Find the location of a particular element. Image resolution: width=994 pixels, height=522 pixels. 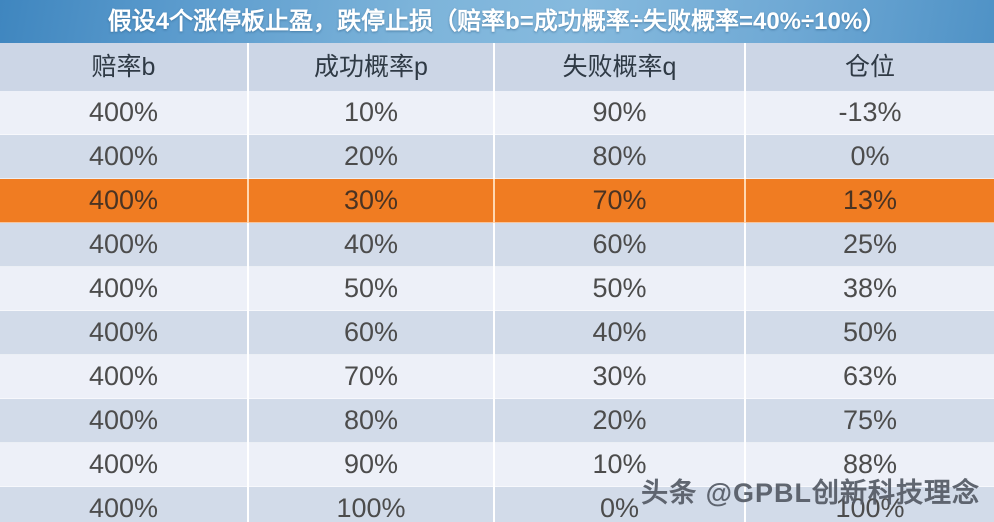

cell-win-prob: 30% is located at coordinates (371, 200).